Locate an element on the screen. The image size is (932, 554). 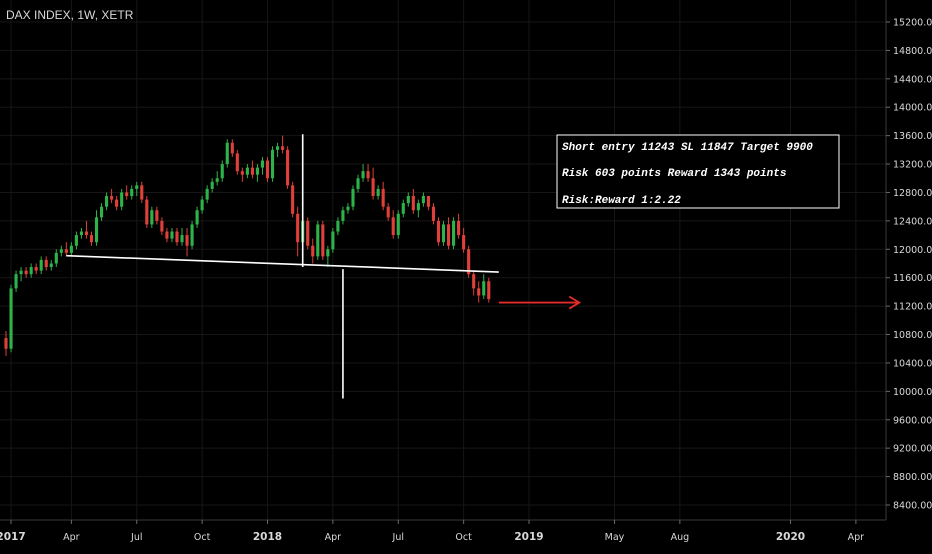
y-tick-label: 14800.00 is located at coordinates (912, 51).